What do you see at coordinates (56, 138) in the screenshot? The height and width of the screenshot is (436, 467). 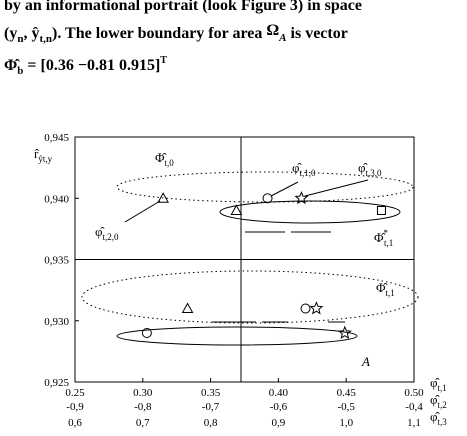 I see `y-tick-label: 0,945` at bounding box center [56, 138].